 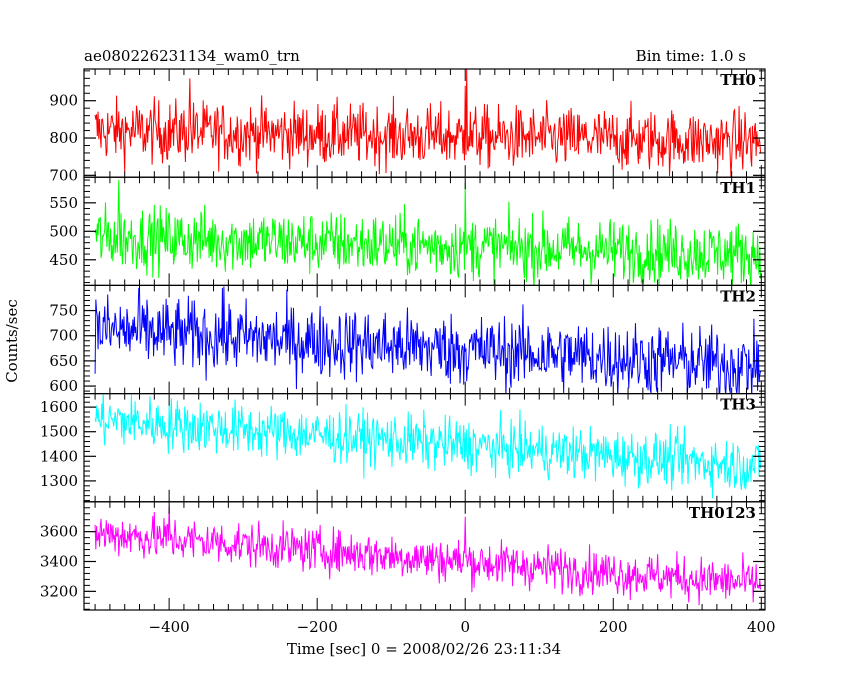 I want to click on panel-name-label: TH1, so click(x=738, y=188).